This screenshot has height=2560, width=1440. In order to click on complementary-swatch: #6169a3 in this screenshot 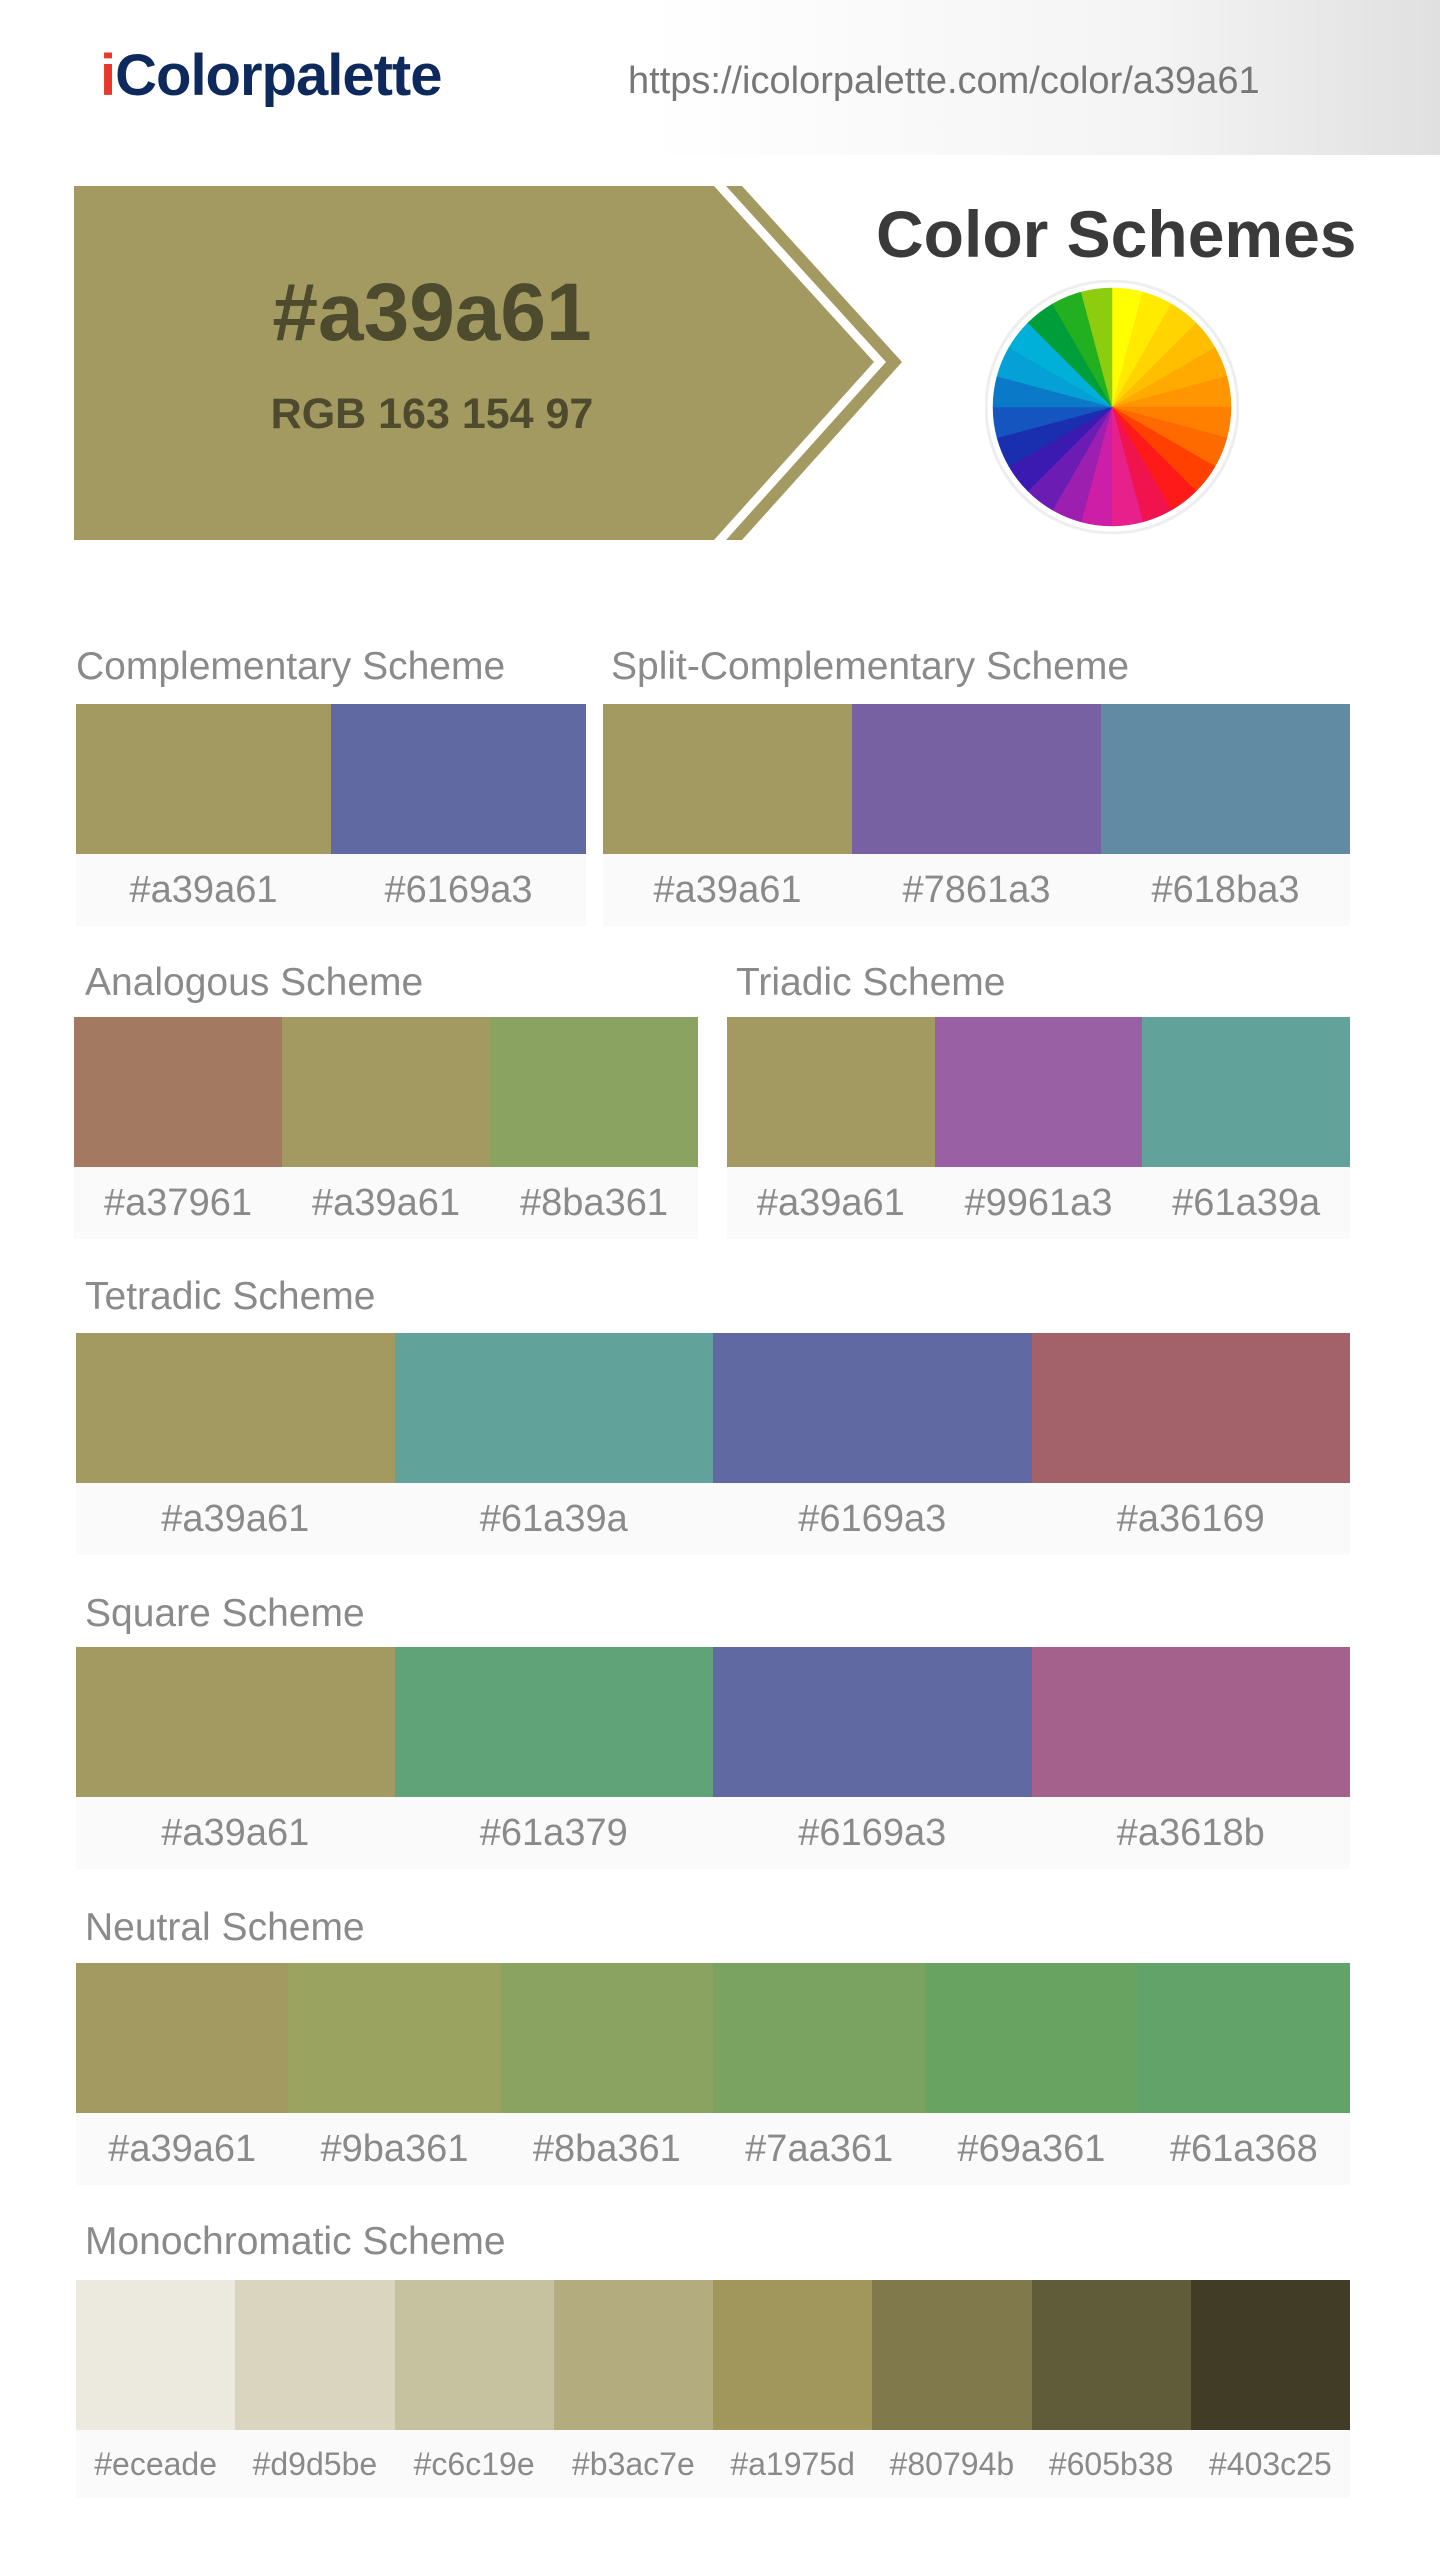, I will do `click(458, 815)`.